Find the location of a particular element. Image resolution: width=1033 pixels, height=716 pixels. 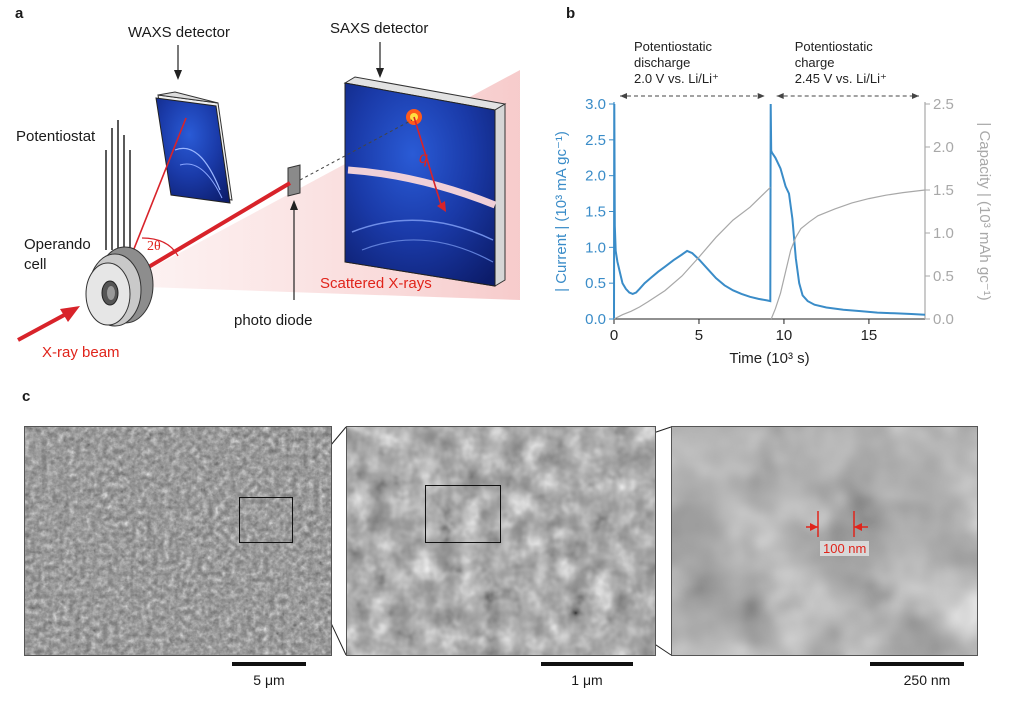

waxs-detector-label: WAXS detector is located at coordinates (179, 32).